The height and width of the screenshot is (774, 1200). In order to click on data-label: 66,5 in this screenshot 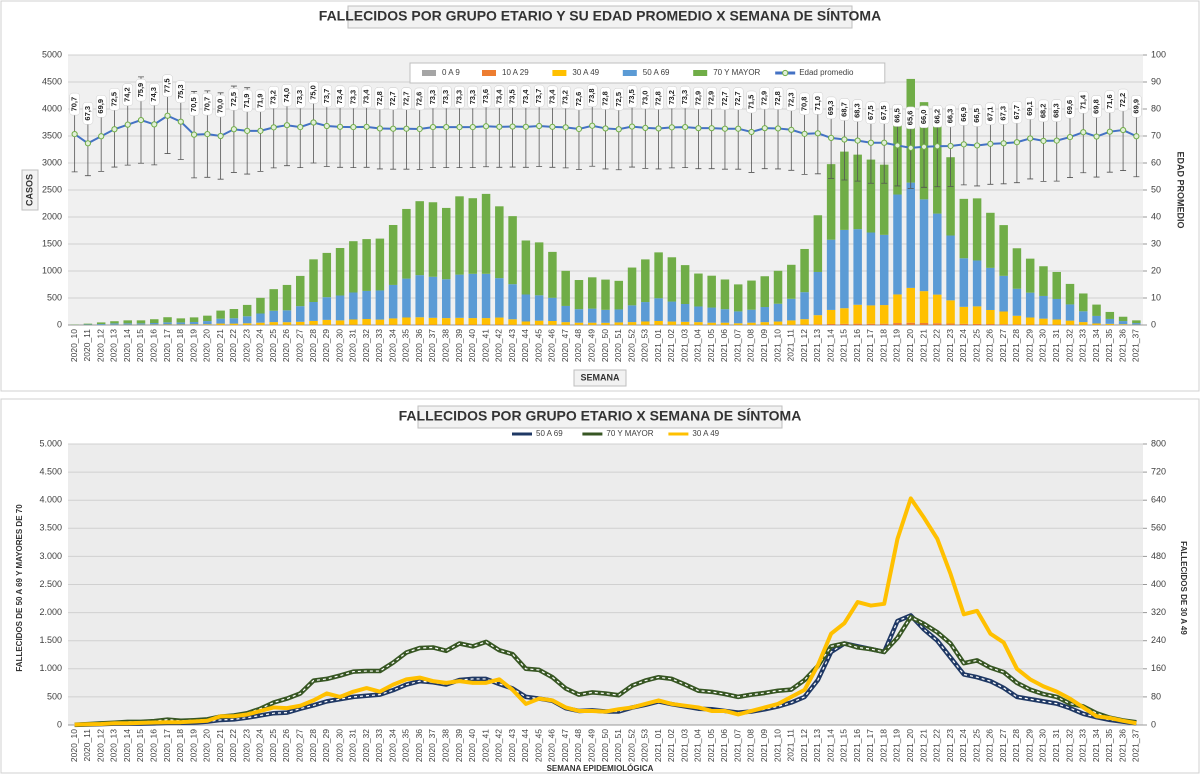, I will do `click(896, 115)`.